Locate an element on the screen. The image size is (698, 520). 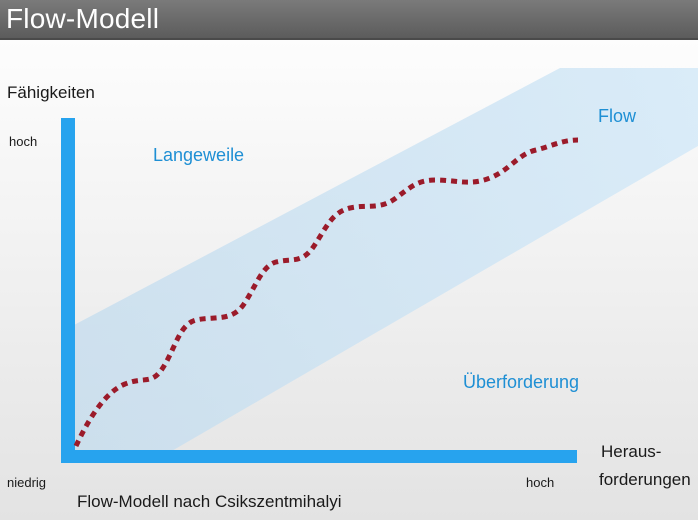
zone-label-overload: Überforderung is located at coordinates (521, 382).